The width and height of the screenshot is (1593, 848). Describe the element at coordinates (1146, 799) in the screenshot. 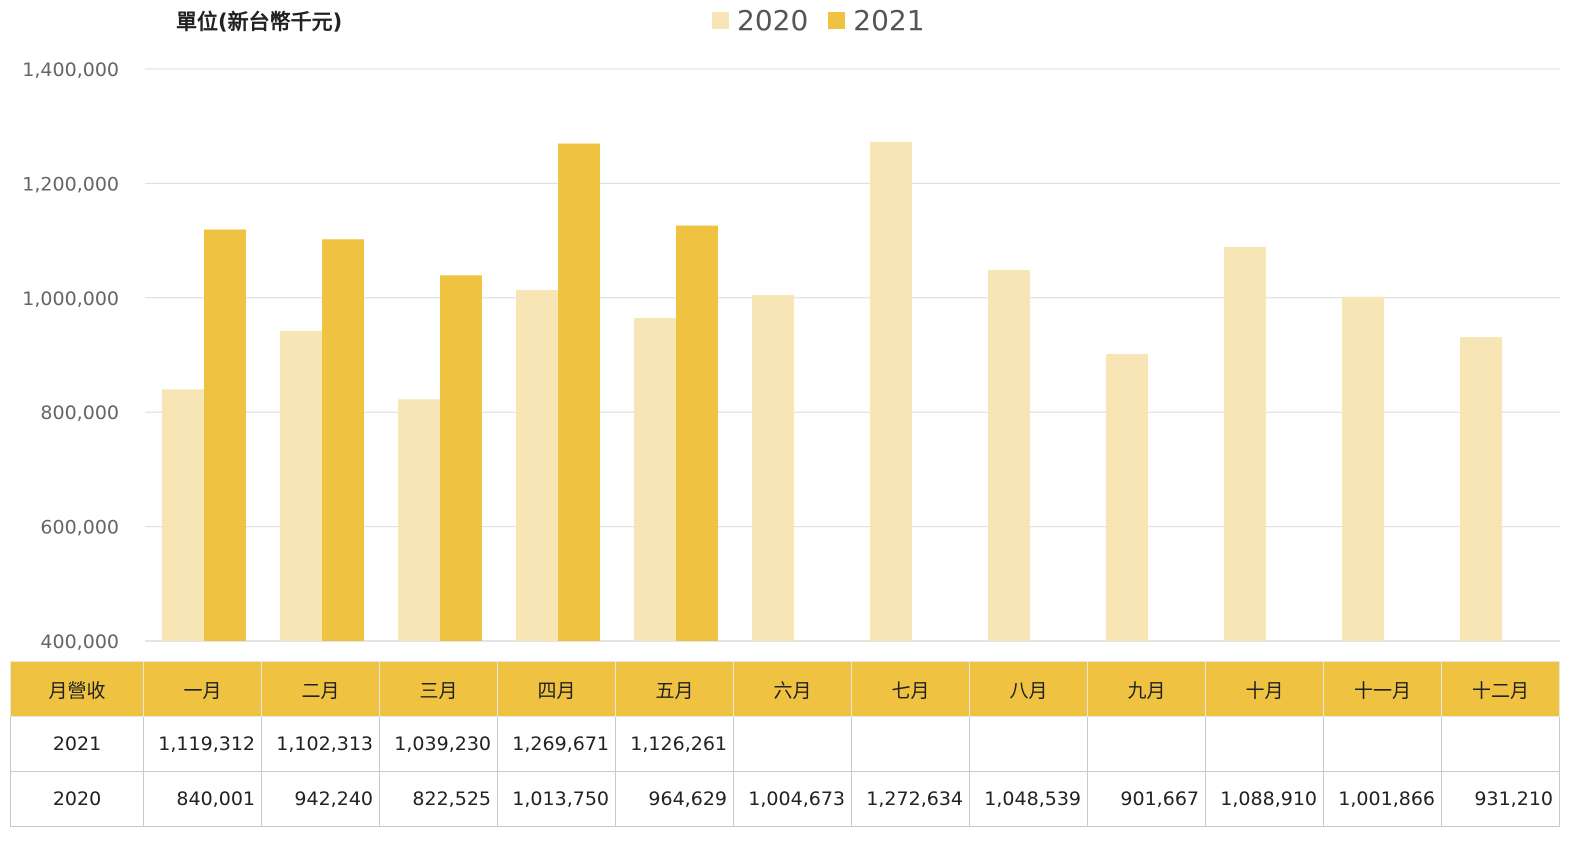

I see `table-cell-2020: 901,667` at that location.